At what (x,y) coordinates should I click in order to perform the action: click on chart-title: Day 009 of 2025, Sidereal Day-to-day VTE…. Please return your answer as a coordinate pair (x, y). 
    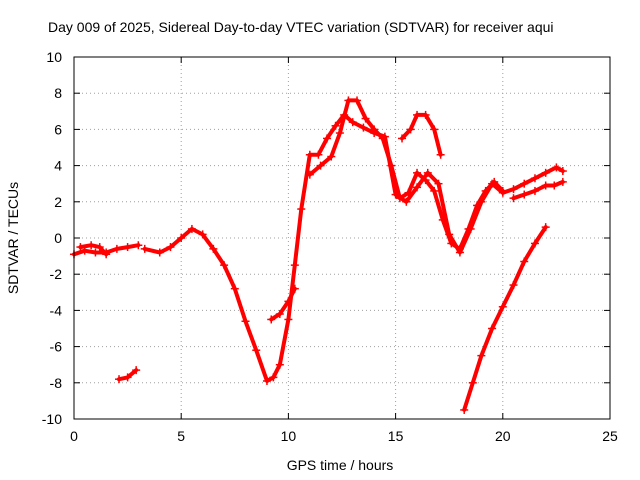
    Looking at the image, I should click on (301, 27).